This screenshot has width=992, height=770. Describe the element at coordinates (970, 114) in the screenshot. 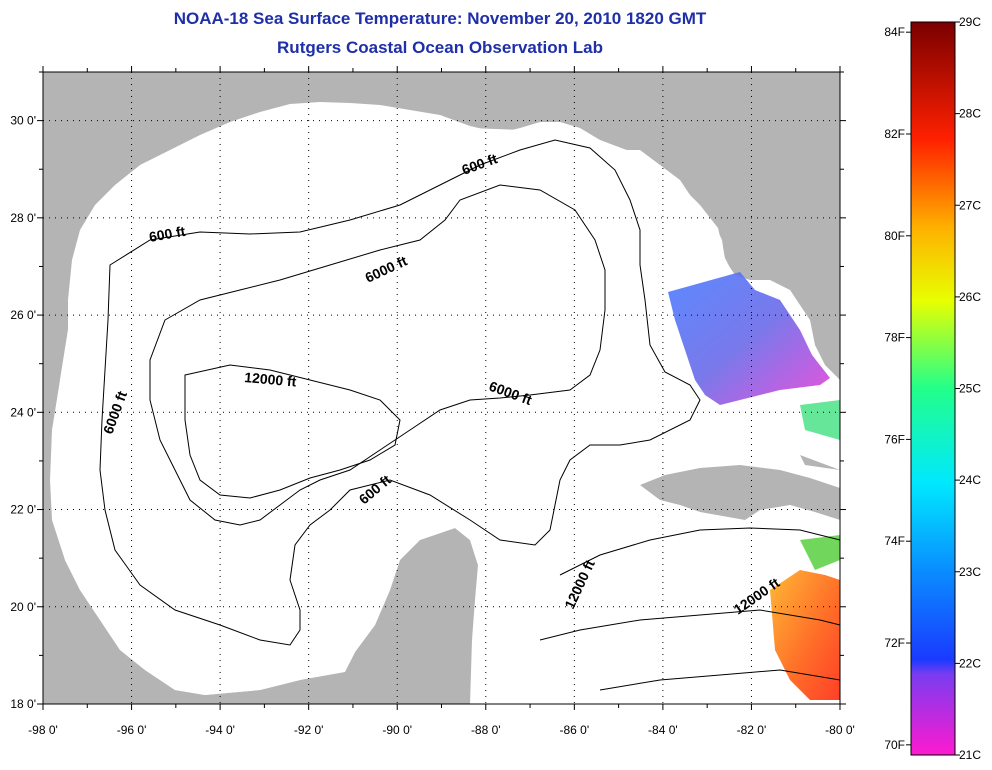

I see `colorbar-label-celsius: 28C` at that location.